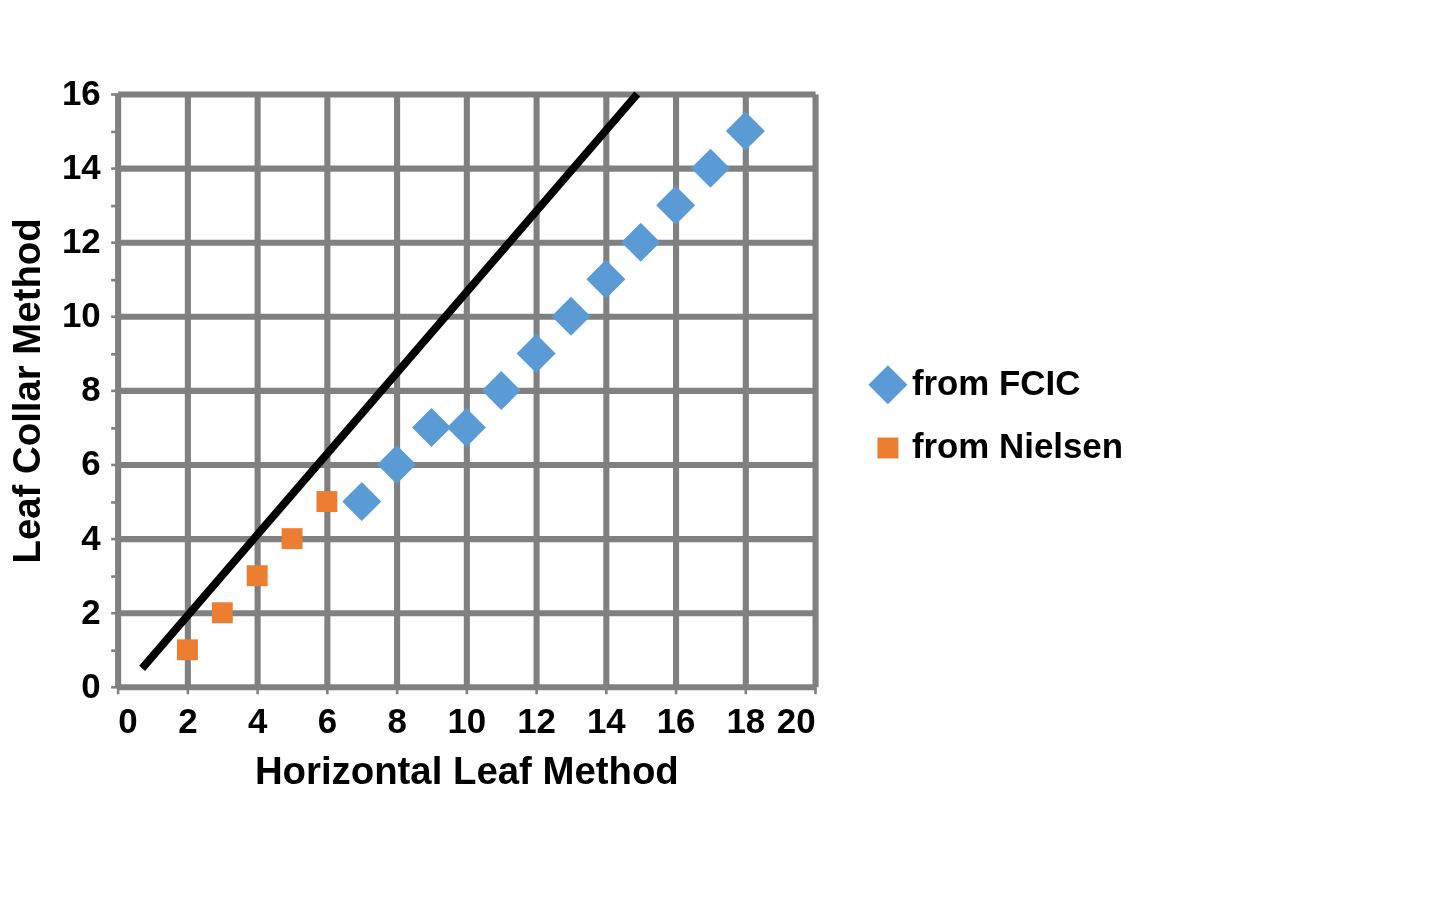 The height and width of the screenshot is (900, 1455). I want to click on x-tick-label: 20, so click(796, 720).